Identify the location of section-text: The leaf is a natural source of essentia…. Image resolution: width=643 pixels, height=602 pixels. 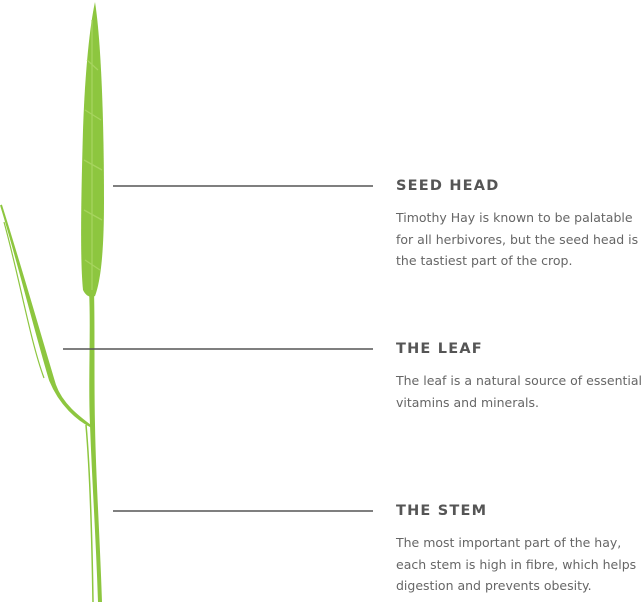
(519, 380).